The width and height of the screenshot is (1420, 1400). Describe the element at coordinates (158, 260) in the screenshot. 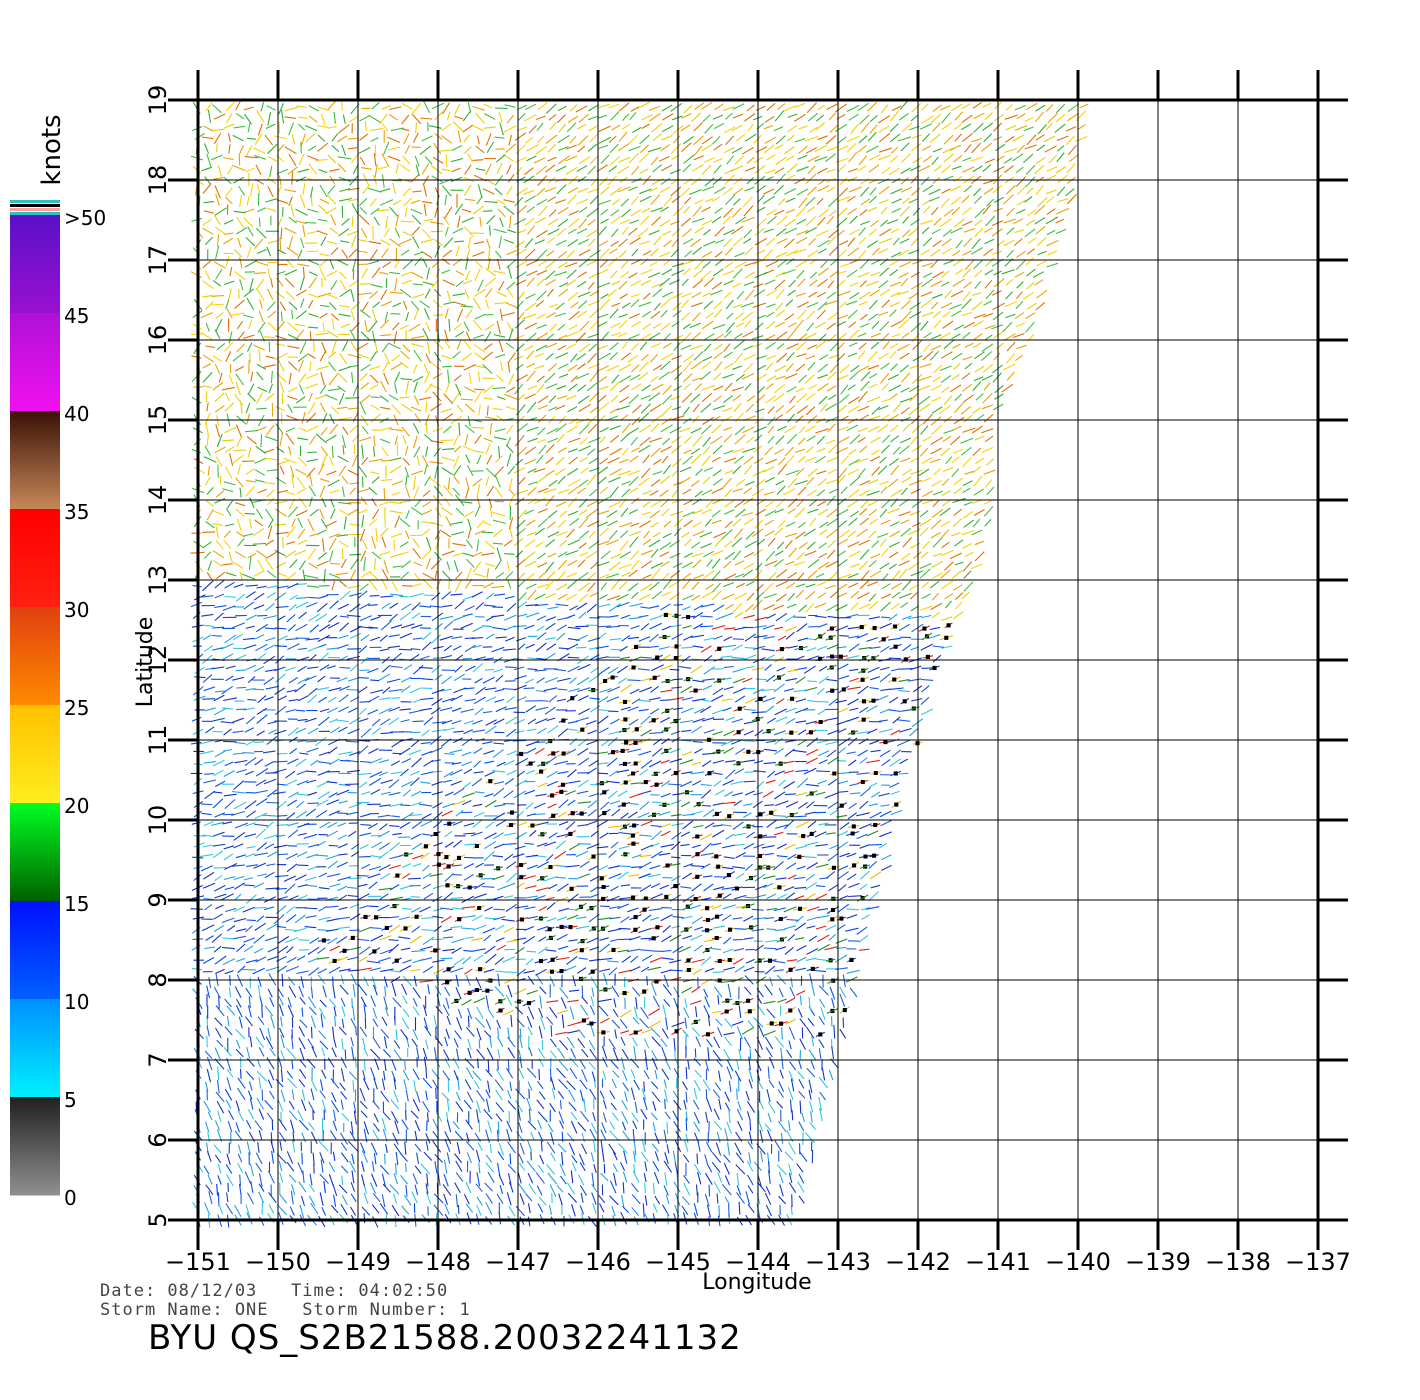

I see `y-tick-label: 17` at that location.